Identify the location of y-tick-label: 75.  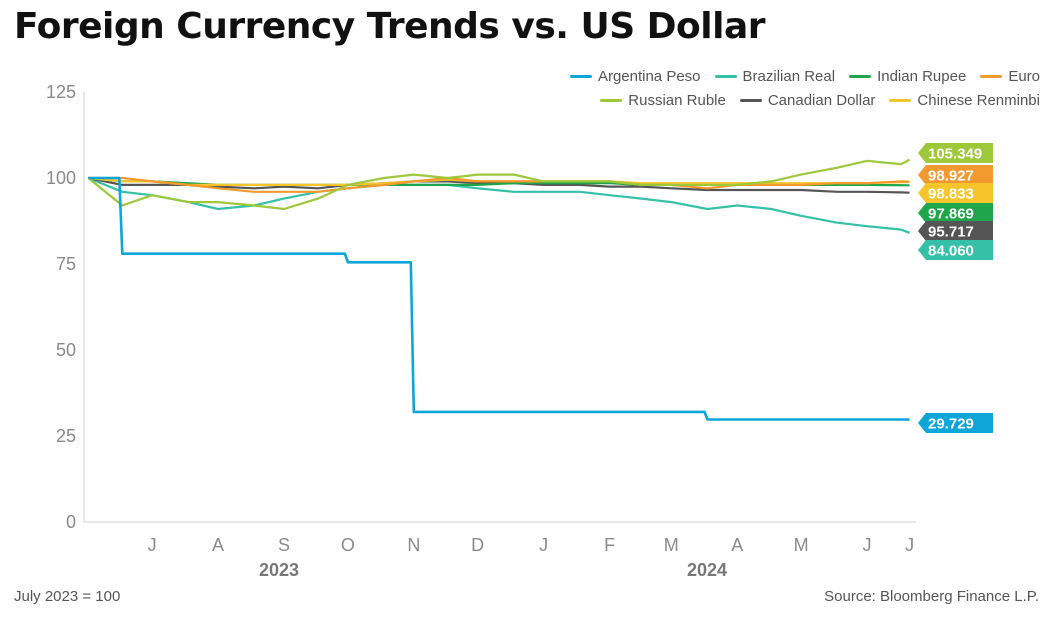
(66, 264).